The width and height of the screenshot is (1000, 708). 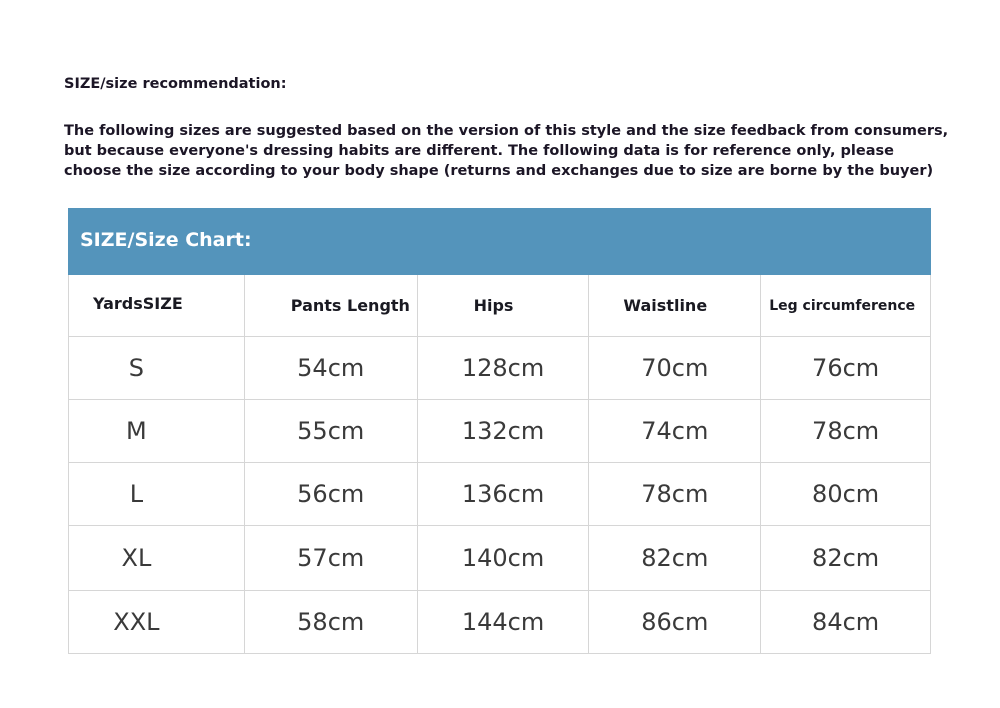 What do you see at coordinates (157, 305) in the screenshot?
I see `column-header: YardsSIZE` at bounding box center [157, 305].